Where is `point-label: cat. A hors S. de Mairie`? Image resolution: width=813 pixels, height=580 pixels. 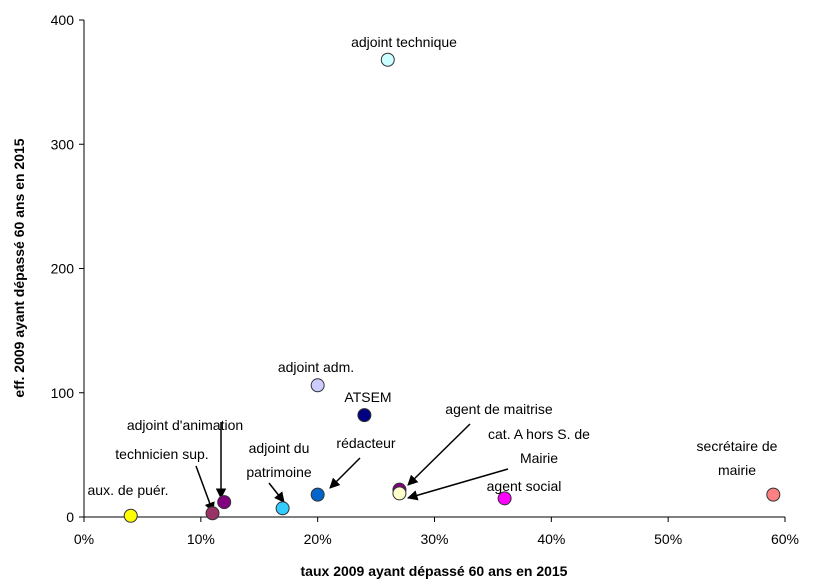 point-label: cat. A hors S. de Mairie is located at coordinates (539, 446).